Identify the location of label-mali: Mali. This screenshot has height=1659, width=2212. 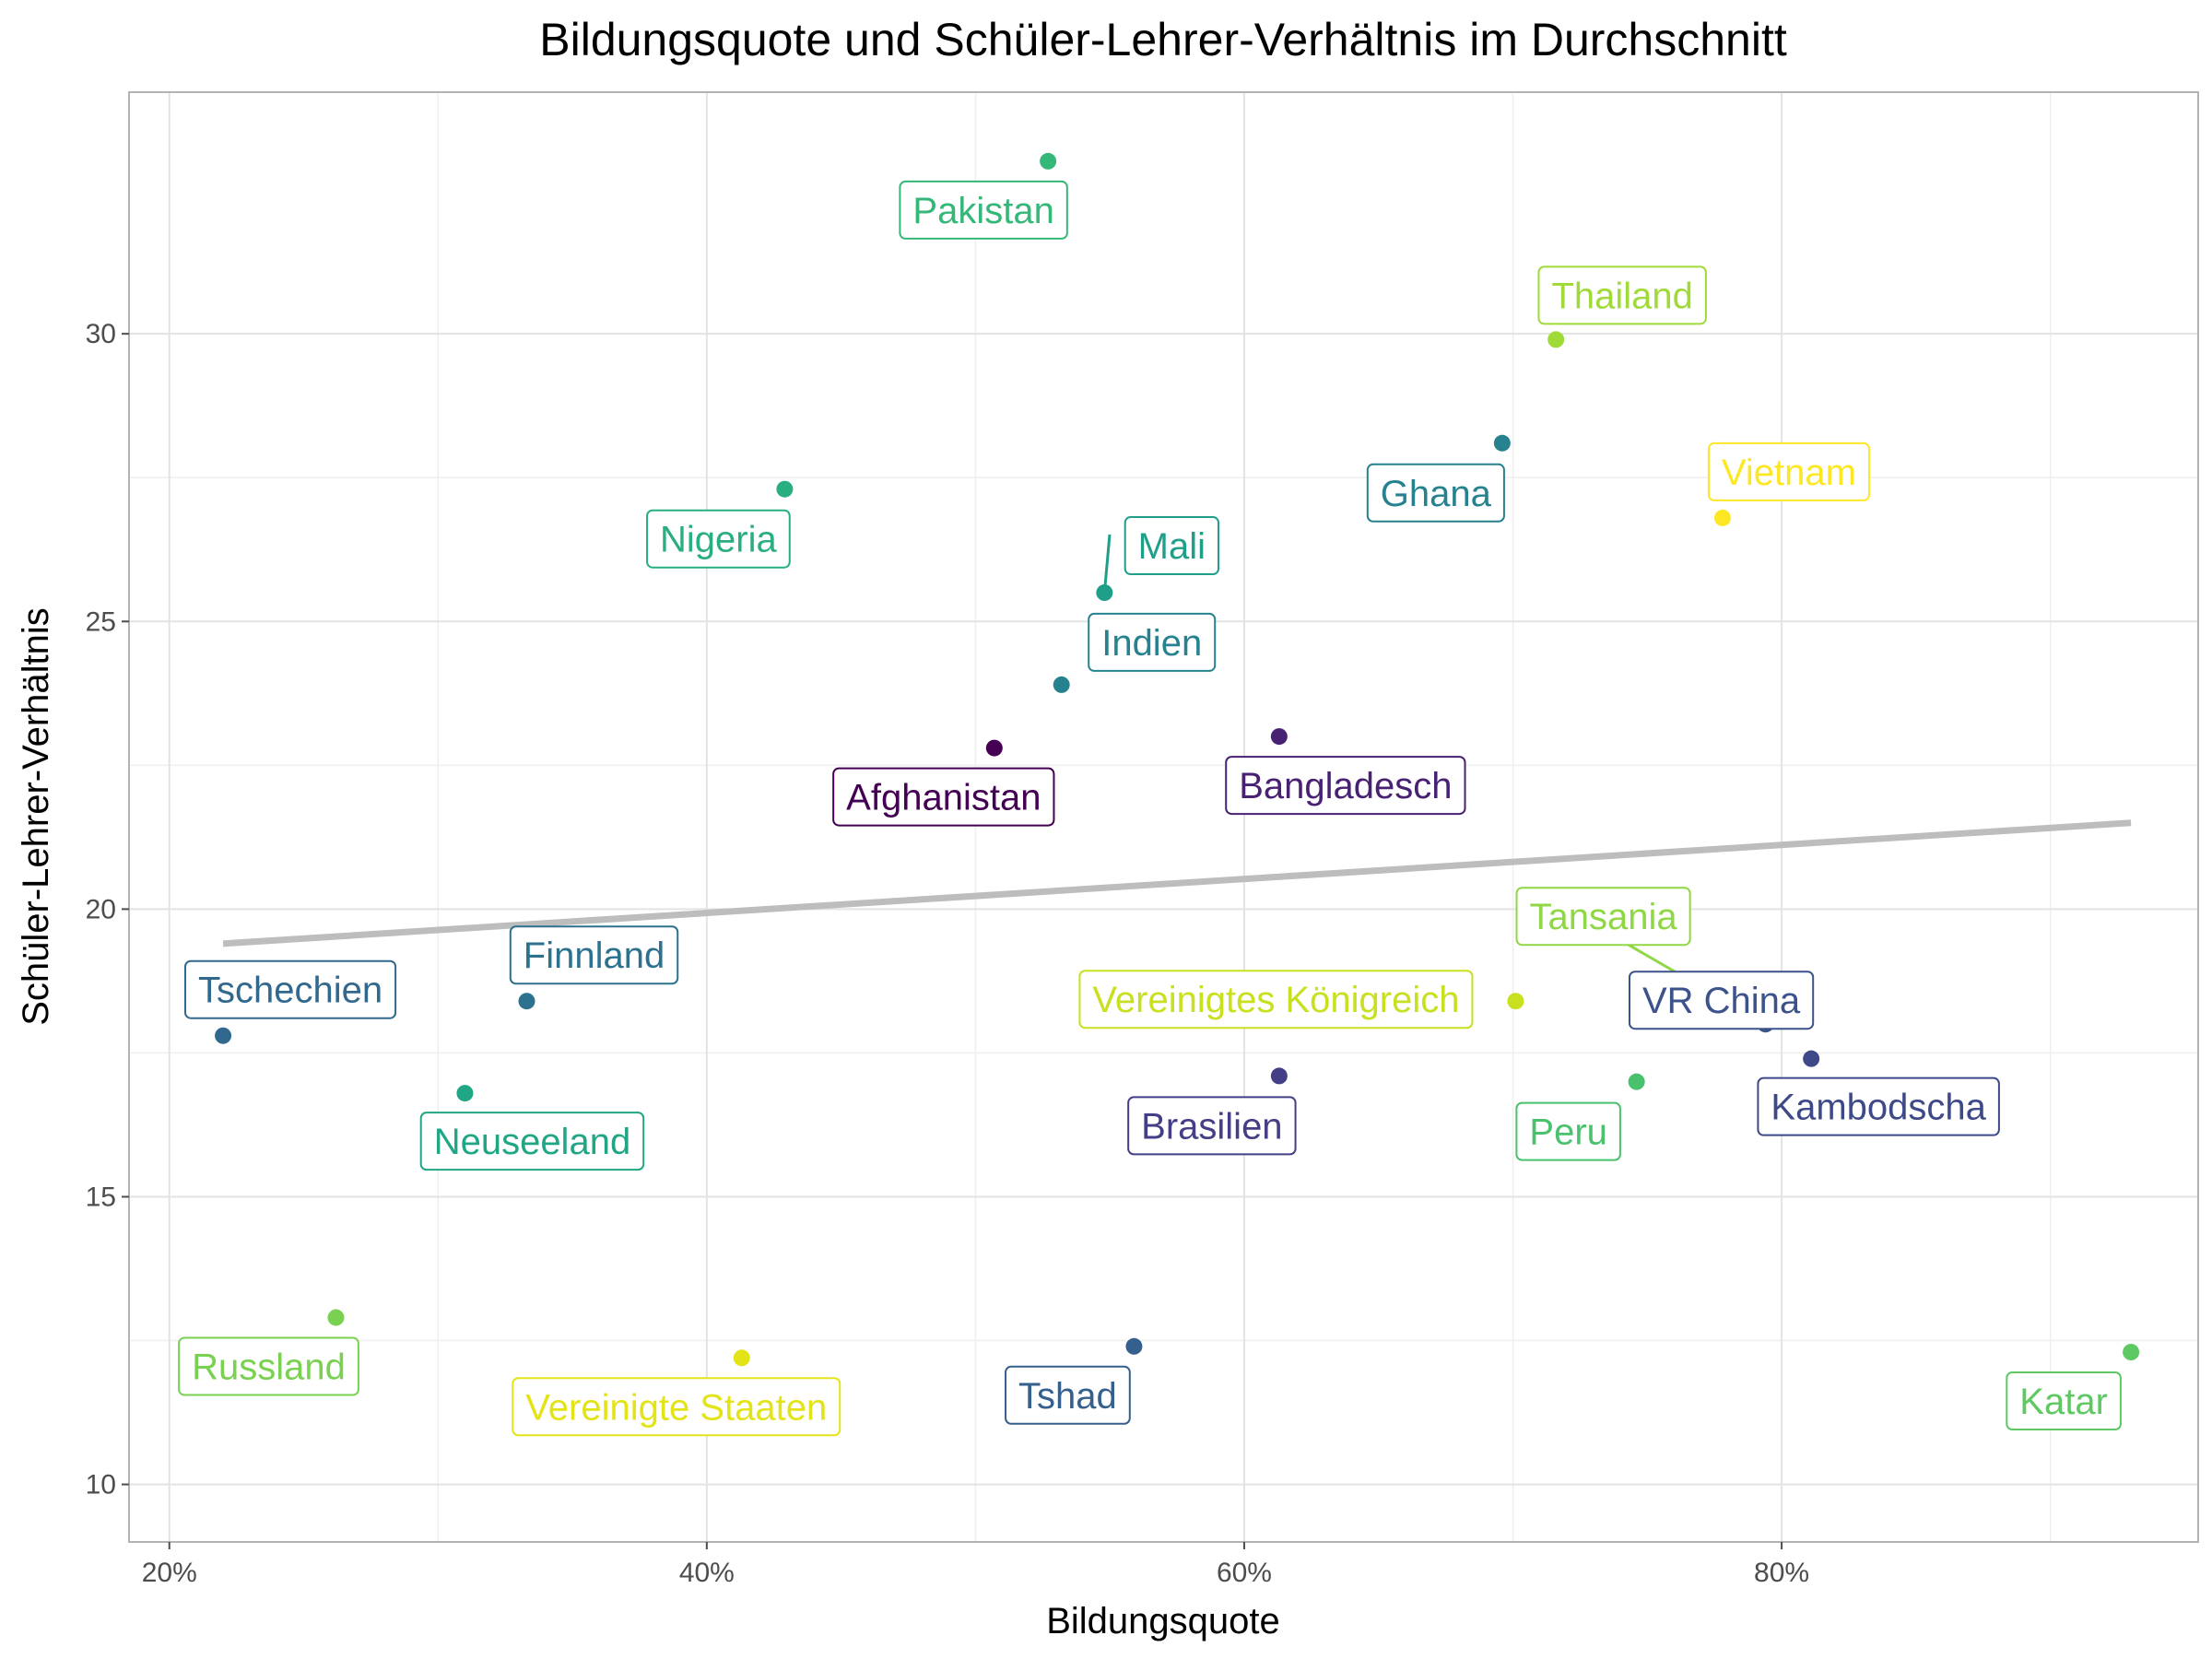
(1172, 546).